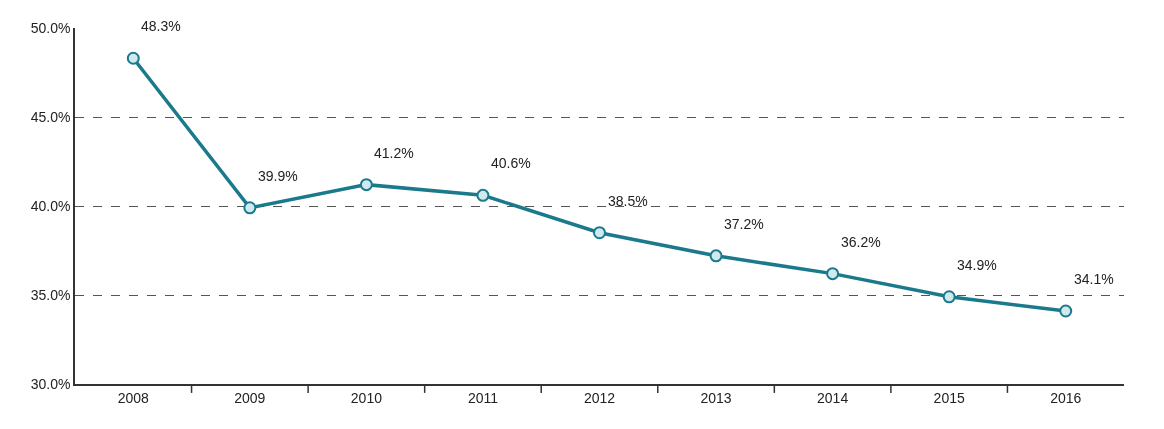  Describe the element at coordinates (833, 397) in the screenshot. I see `x-tick-label: 2014` at that location.